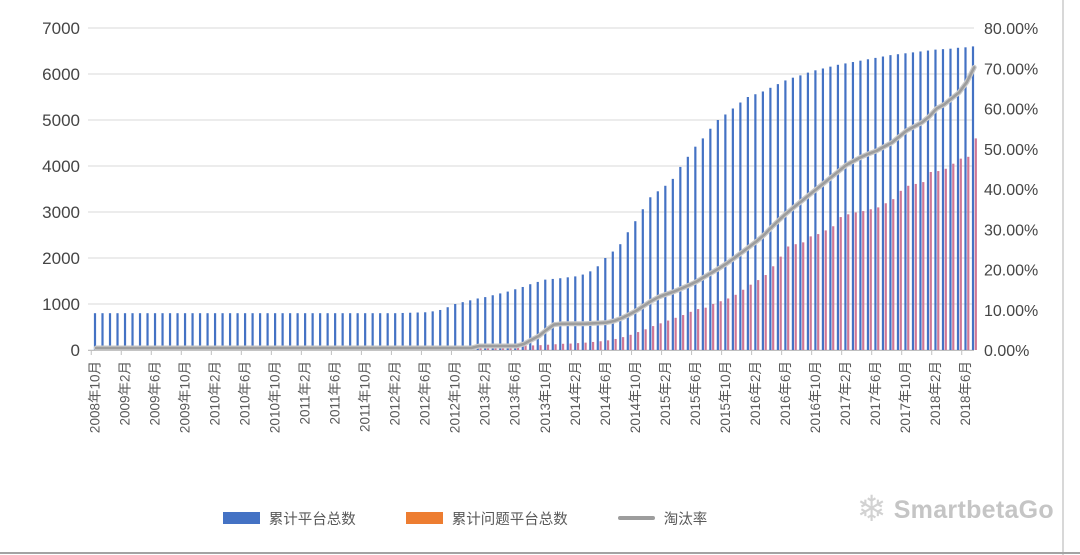  I want to click on right-axis-tick-label: 60.00%, so click(1011, 110).